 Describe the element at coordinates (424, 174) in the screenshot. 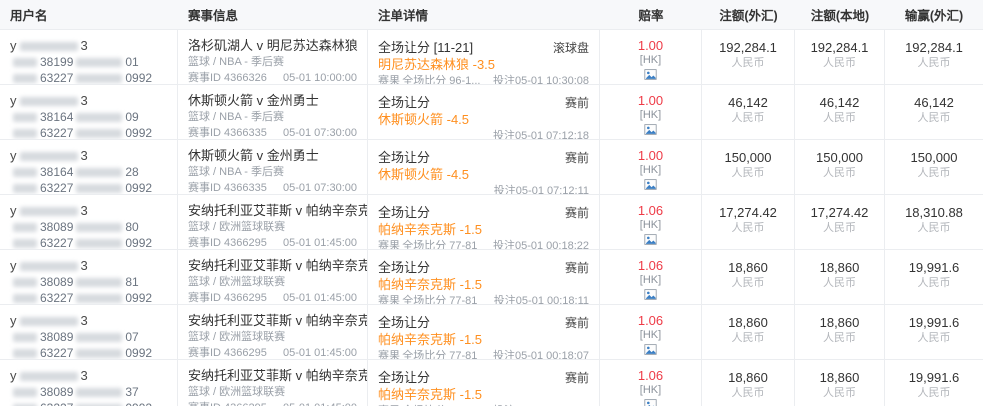

I see `bet-selection: 休斯顿火箭 -4.5` at that location.